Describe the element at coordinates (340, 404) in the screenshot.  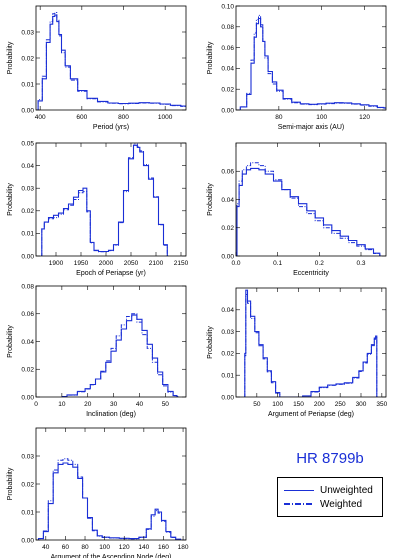
I see `x-tick-label-argperi: 250` at that location.